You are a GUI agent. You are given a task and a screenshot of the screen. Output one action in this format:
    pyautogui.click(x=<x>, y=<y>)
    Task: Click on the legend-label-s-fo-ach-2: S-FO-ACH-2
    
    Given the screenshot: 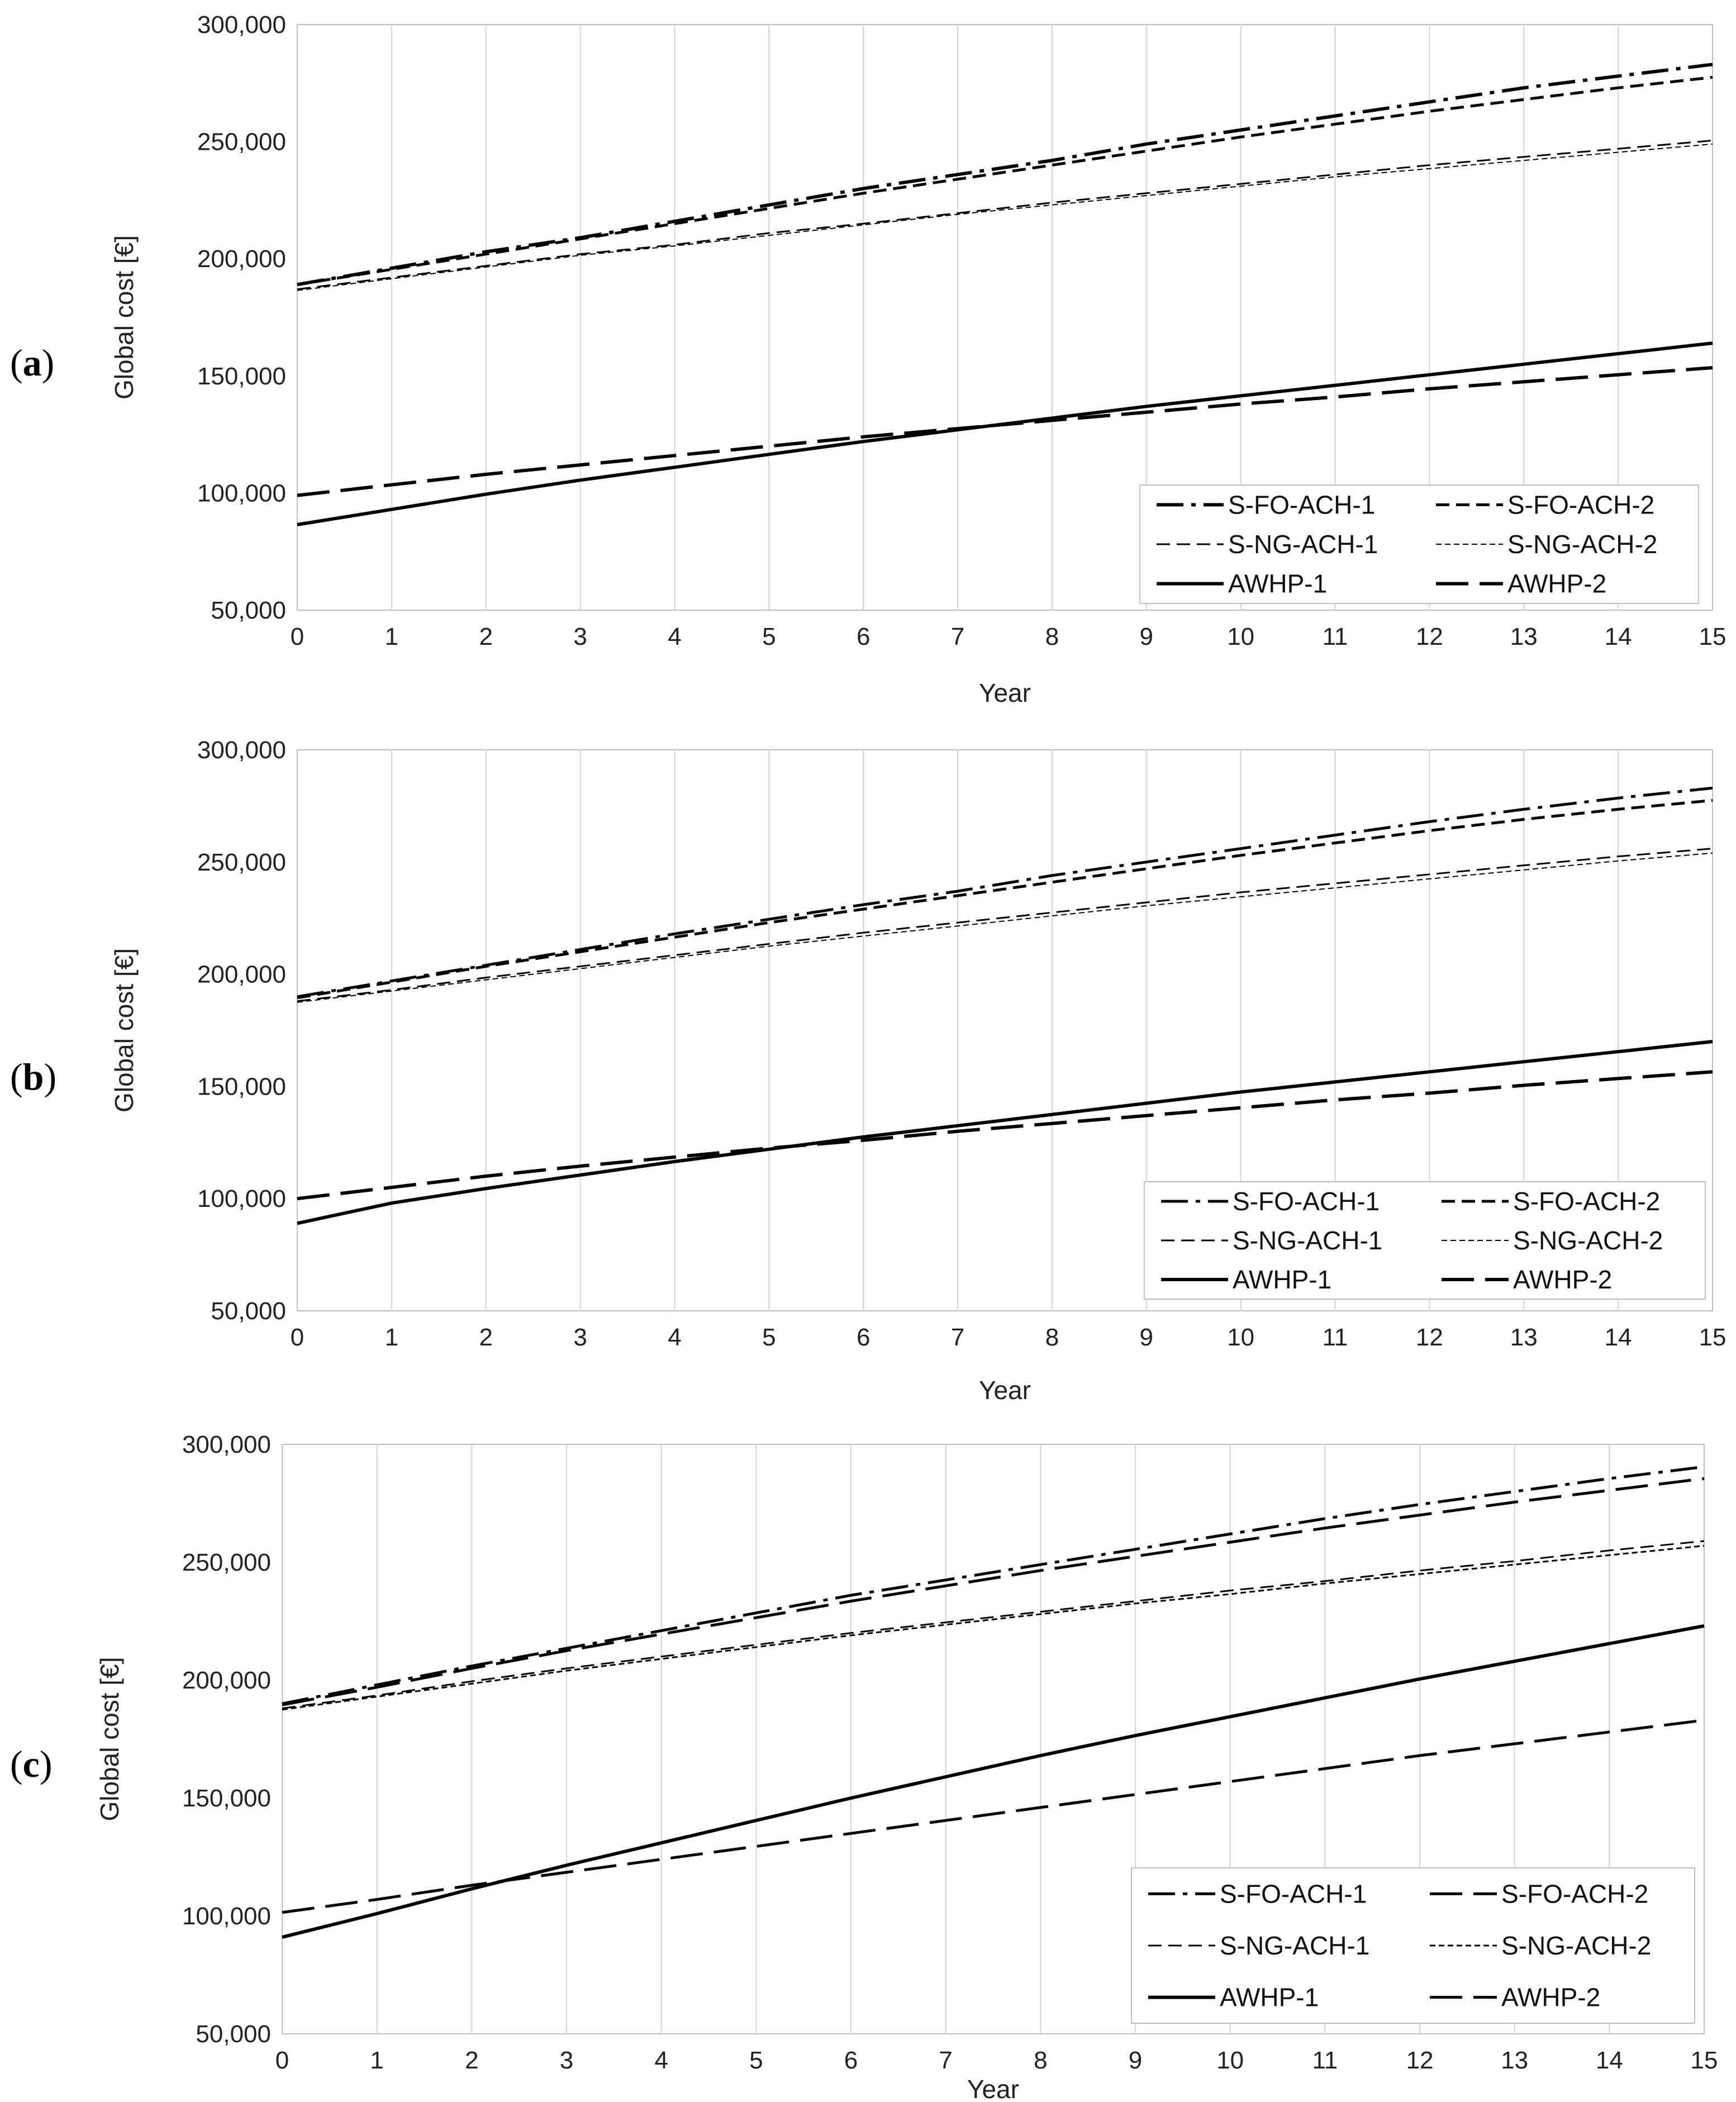 What is the action you would take?
    pyautogui.click(x=1586, y=1201)
    